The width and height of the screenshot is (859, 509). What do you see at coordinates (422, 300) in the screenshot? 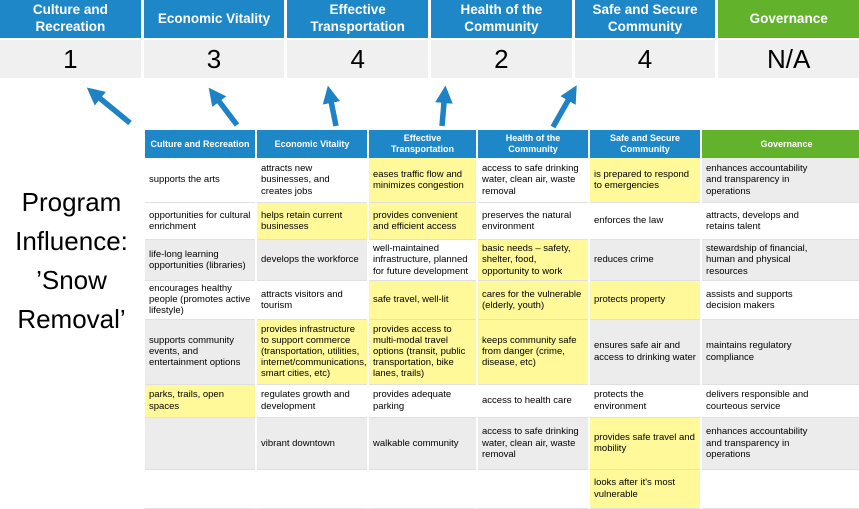
I see `matrix-cell: safe travel, well-lit` at bounding box center [422, 300].